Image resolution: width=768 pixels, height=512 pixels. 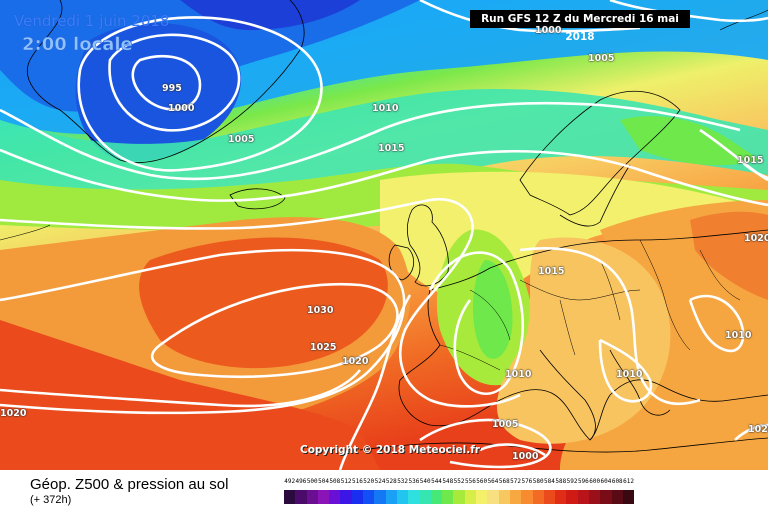 I want to click on scale-label: 548, so click(x=448, y=481).